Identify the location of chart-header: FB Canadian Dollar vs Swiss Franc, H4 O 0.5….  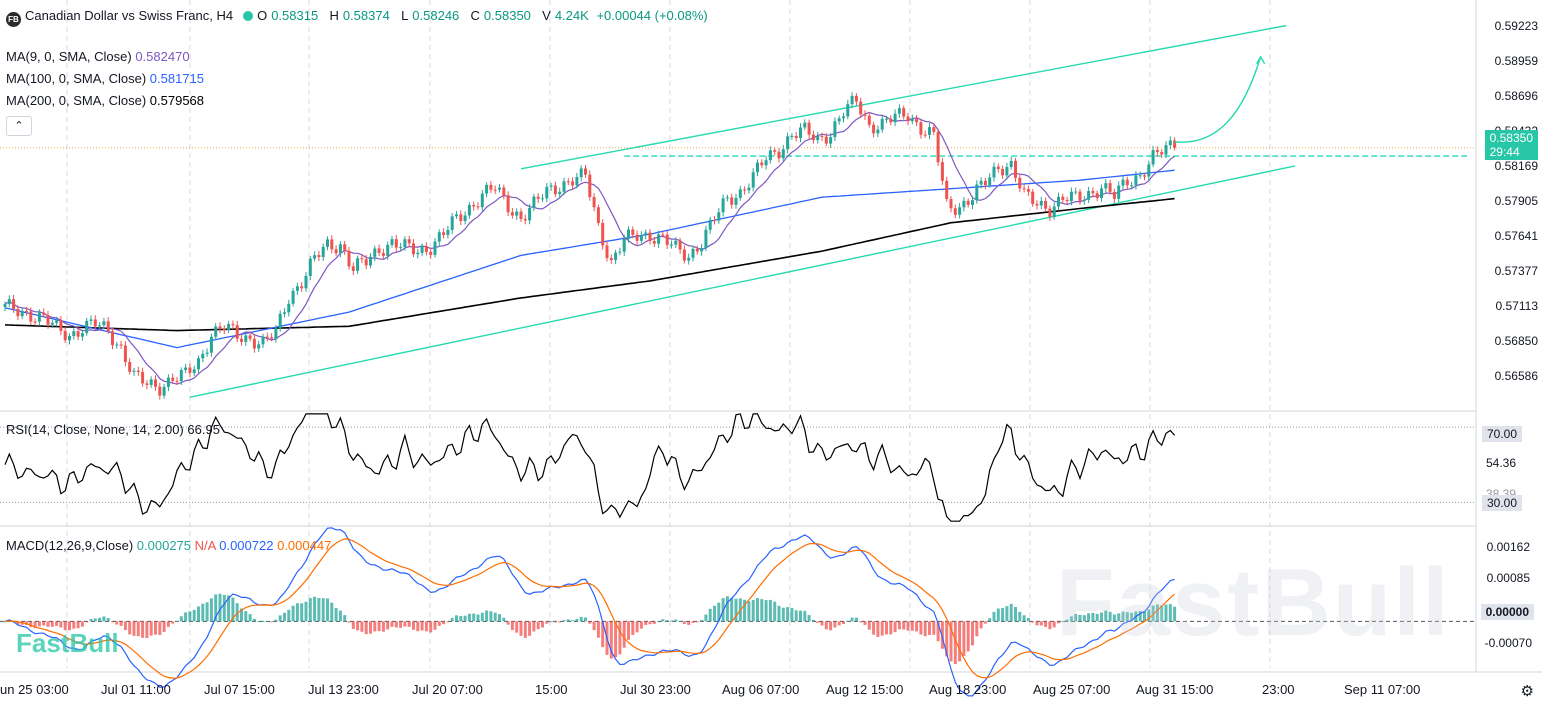
(359, 17).